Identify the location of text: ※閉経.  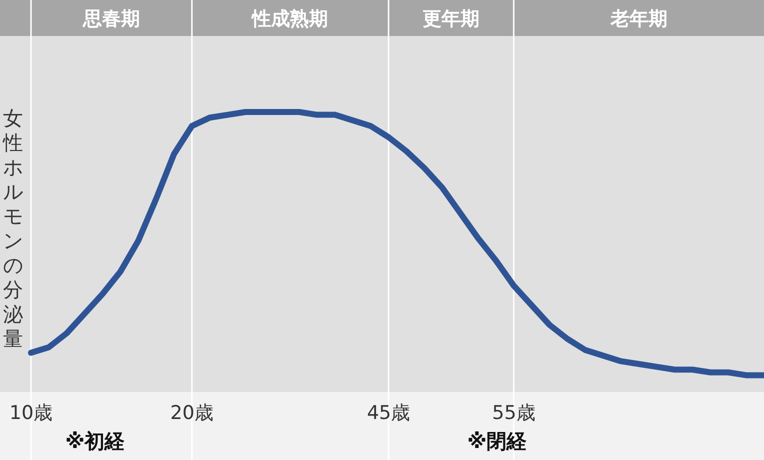
(497, 441).